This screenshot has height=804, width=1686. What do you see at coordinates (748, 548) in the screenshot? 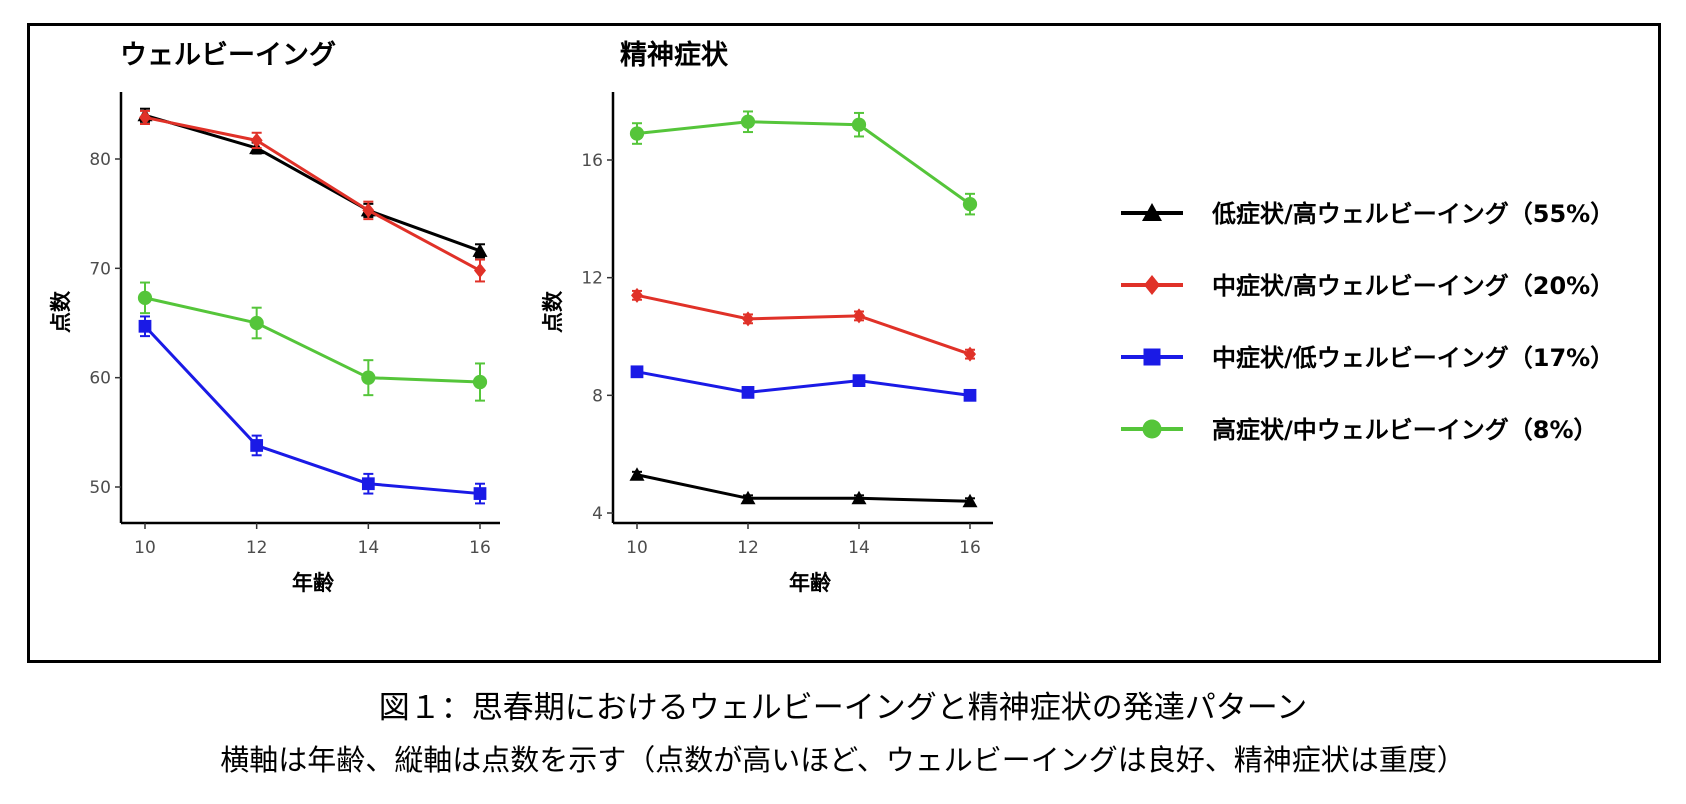
I see `panel-1-x-tick-label: 12` at bounding box center [748, 548].